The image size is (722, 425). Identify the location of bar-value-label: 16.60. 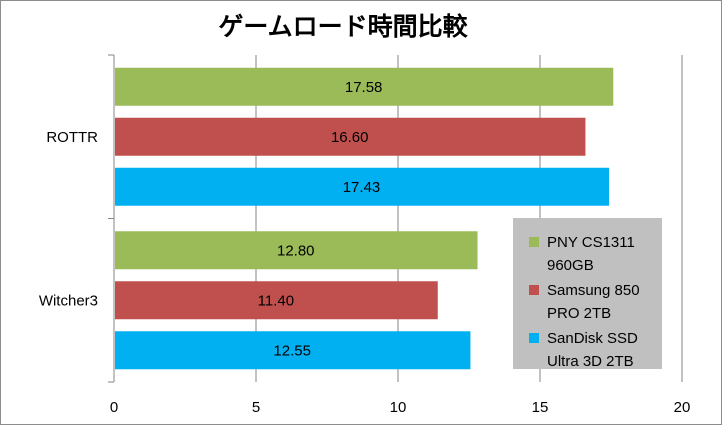
(350, 137).